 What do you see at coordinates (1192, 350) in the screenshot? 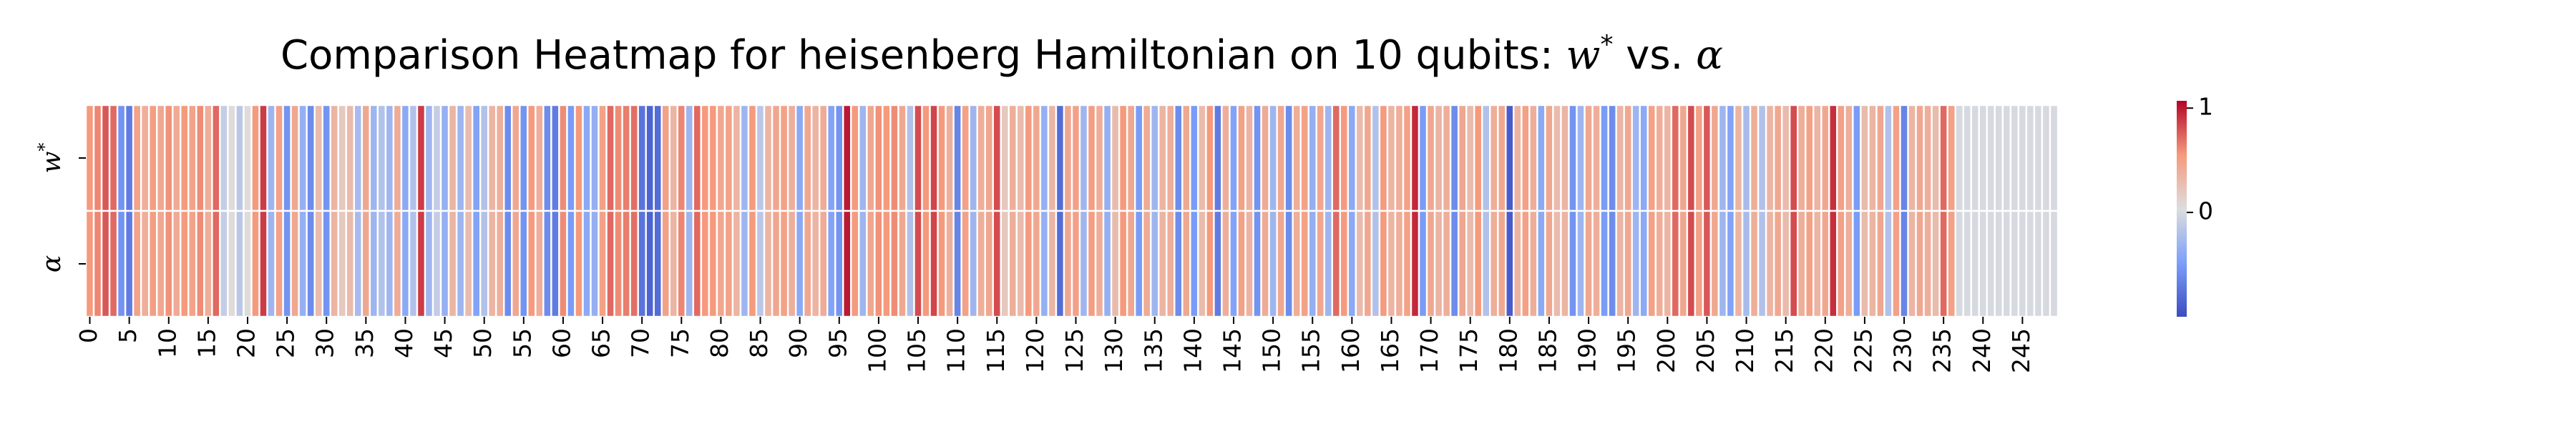
I see `x-tick-label-140: 140` at bounding box center [1192, 350].